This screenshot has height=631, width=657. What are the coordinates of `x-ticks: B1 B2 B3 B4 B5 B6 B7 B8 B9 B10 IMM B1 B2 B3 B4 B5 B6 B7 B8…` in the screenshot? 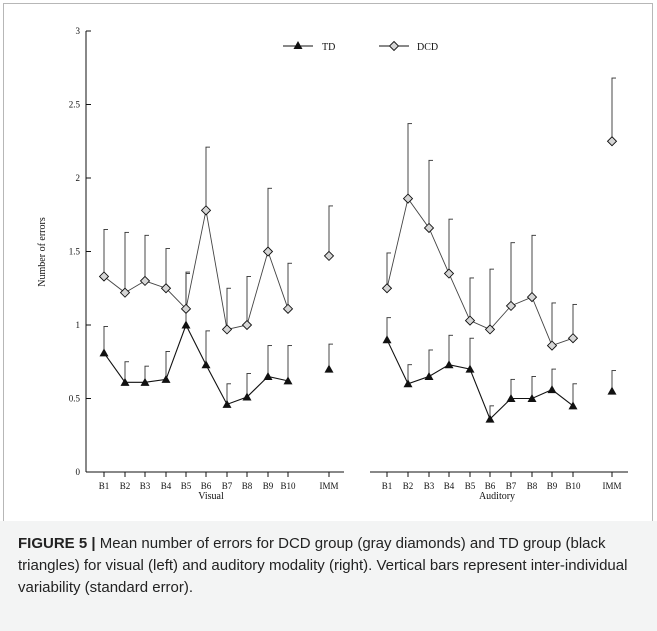 It's located at (360, 481).